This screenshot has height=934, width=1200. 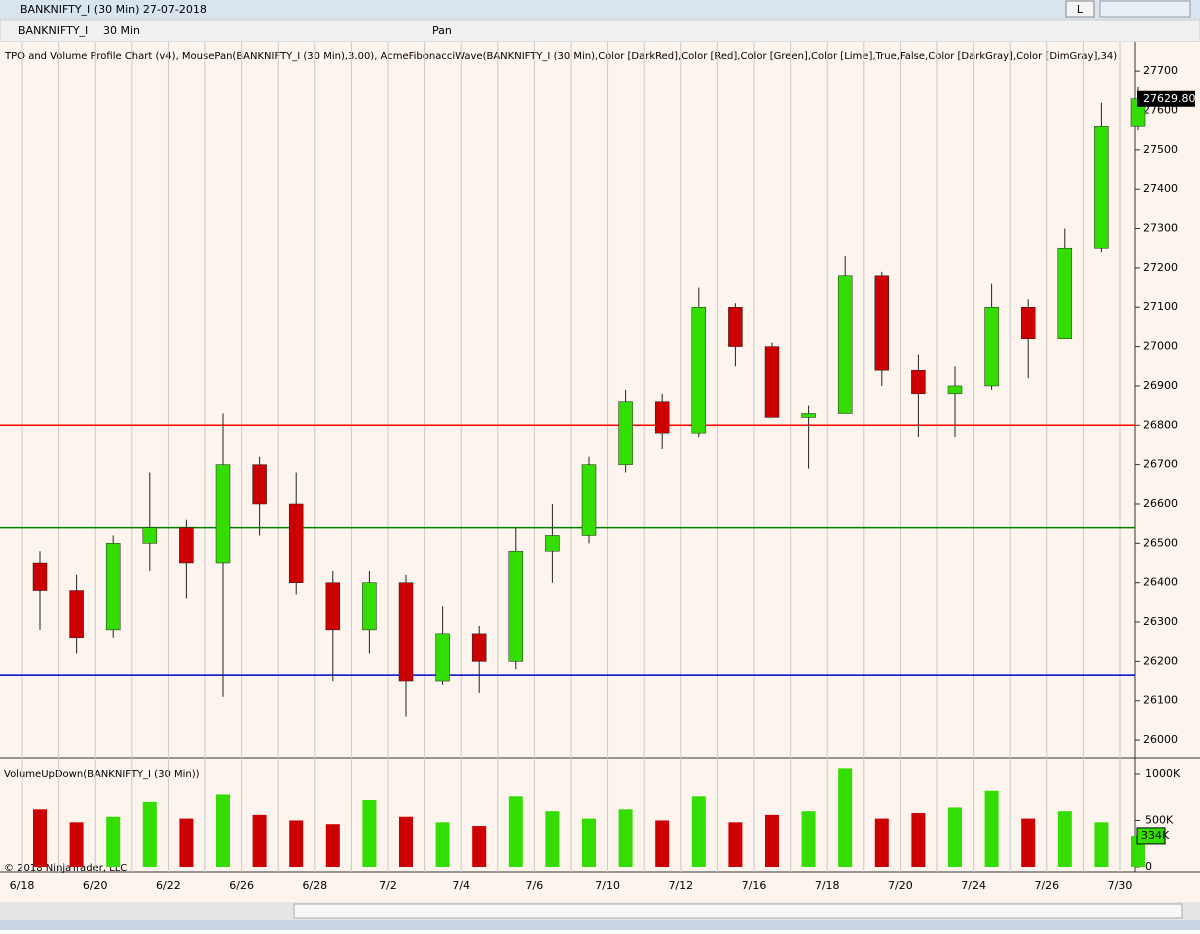 What do you see at coordinates (973, 885) in the screenshot?
I see `x-tick-label: 7/24` at bounding box center [973, 885].